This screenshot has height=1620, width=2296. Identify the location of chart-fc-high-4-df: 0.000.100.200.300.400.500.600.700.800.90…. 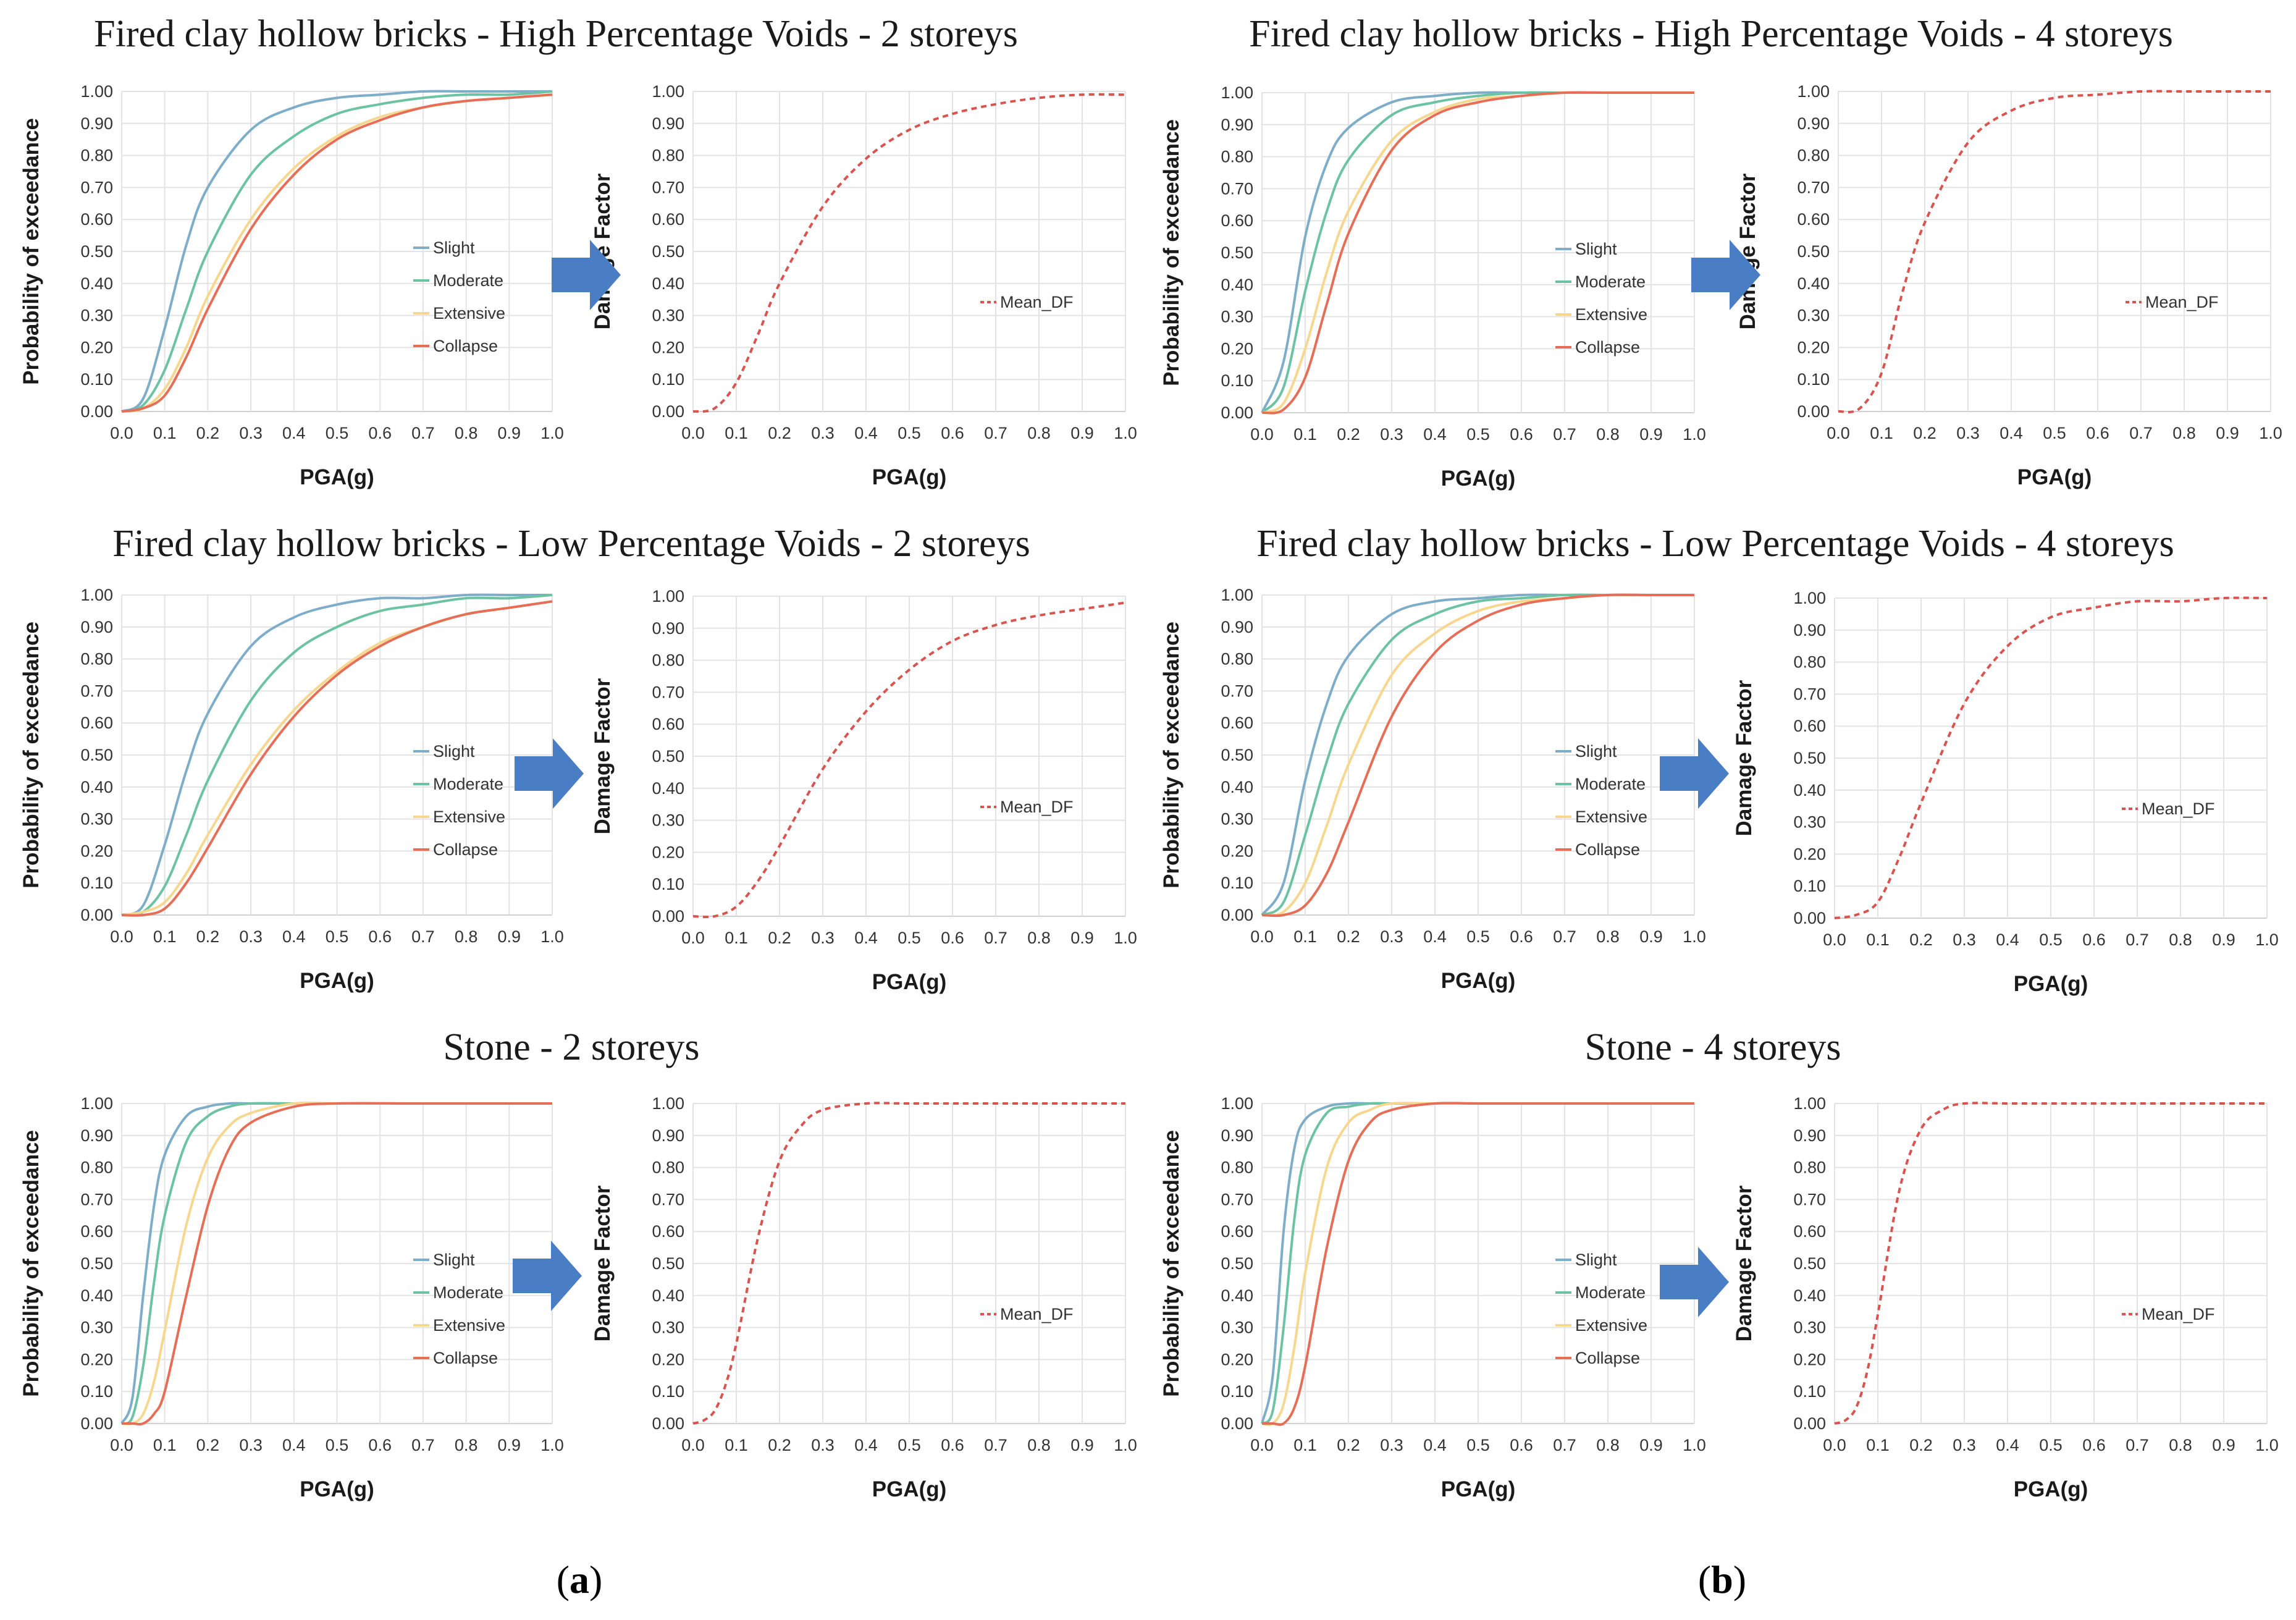
(2009, 285).